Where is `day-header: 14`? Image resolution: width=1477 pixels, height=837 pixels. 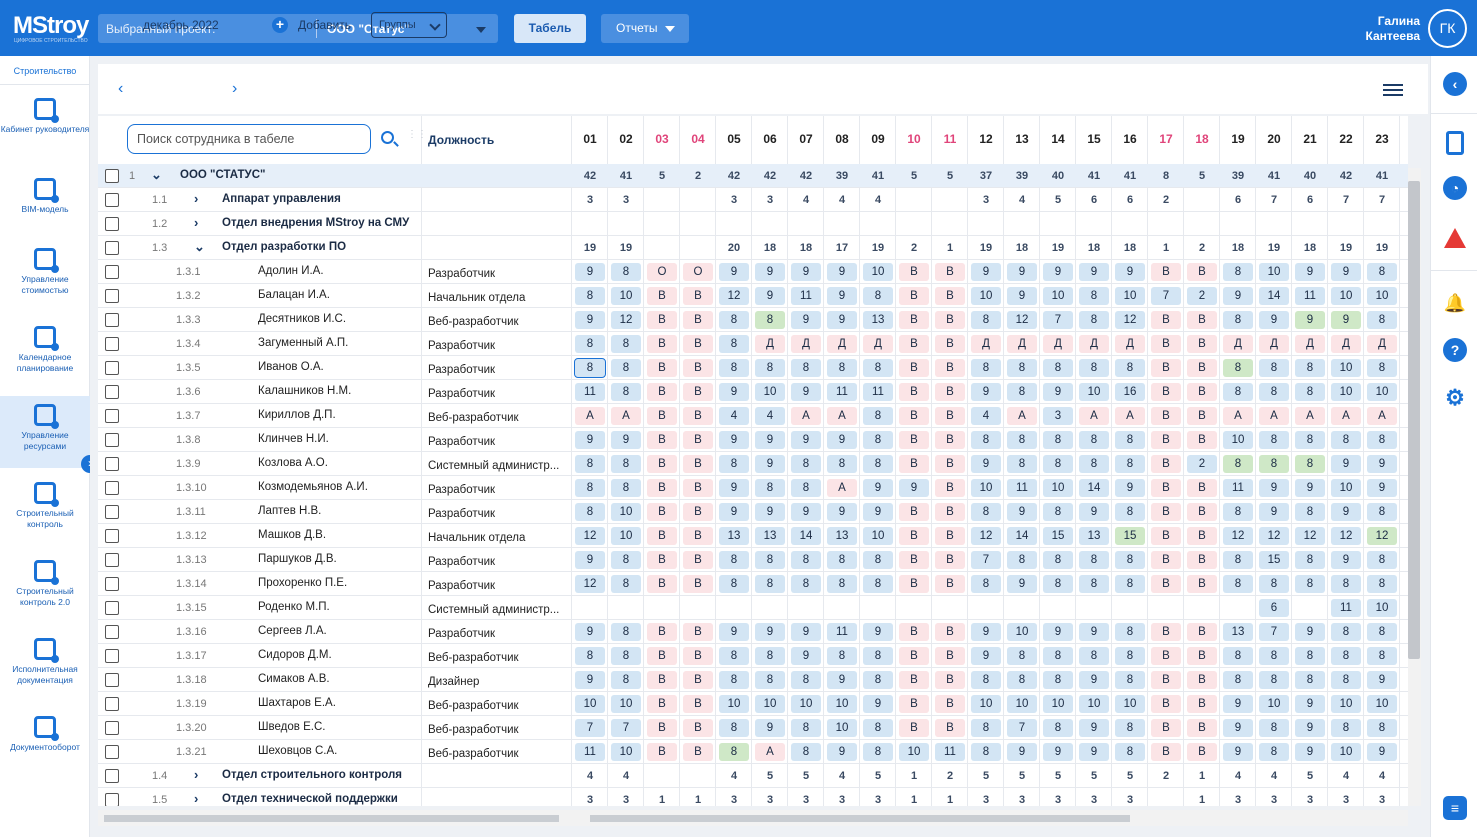
day-header: 14 is located at coordinates (1058, 139).